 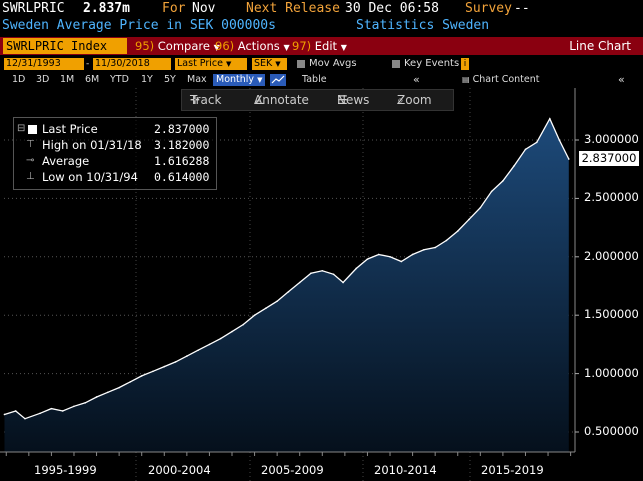 What do you see at coordinates (292, 470) in the screenshot?
I see `x-tick-label: 2005-2009` at bounding box center [292, 470].